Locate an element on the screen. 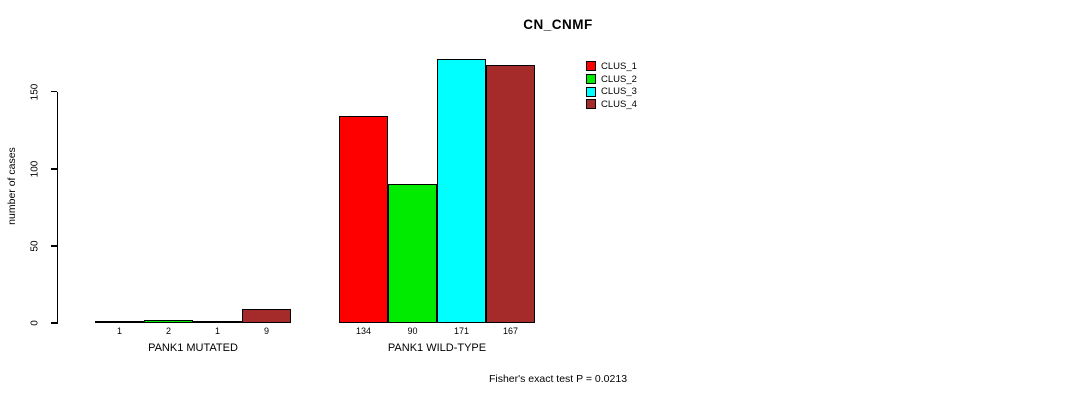 The height and width of the screenshot is (400, 1090). bar-value-label: 171 is located at coordinates (461, 331).